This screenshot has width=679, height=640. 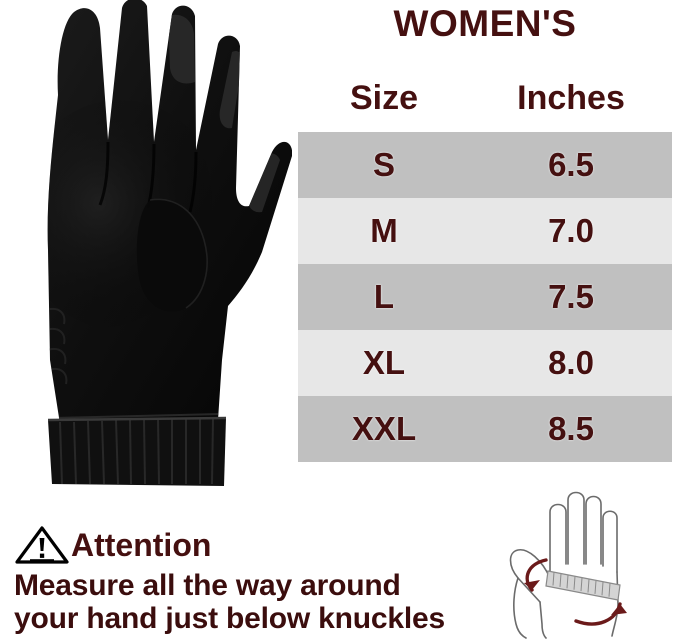 I want to click on cell-inches: 8.0, so click(x=571, y=363).